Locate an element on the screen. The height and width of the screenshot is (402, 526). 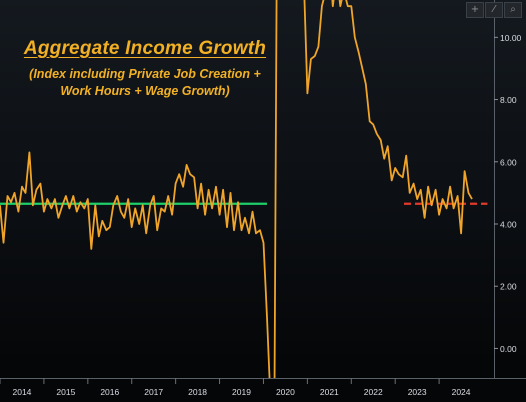
chart-title: Aggregate Income Growth is located at coordinates (145, 48).